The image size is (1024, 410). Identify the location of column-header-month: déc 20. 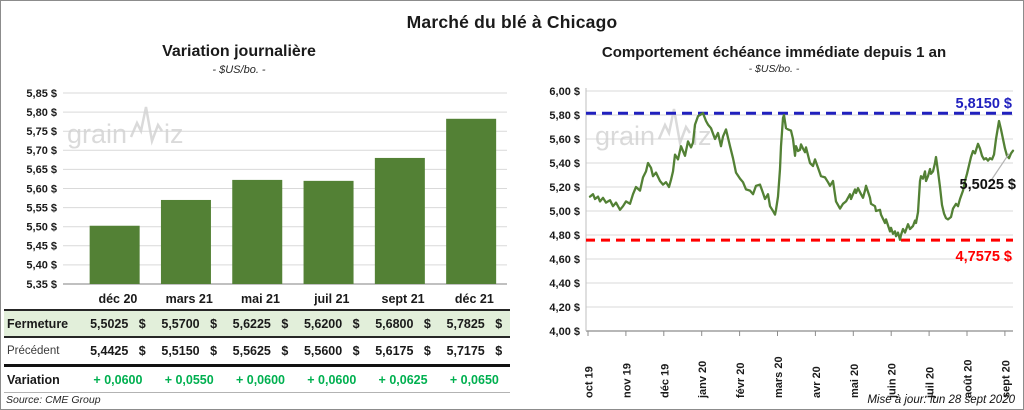
(118, 298).